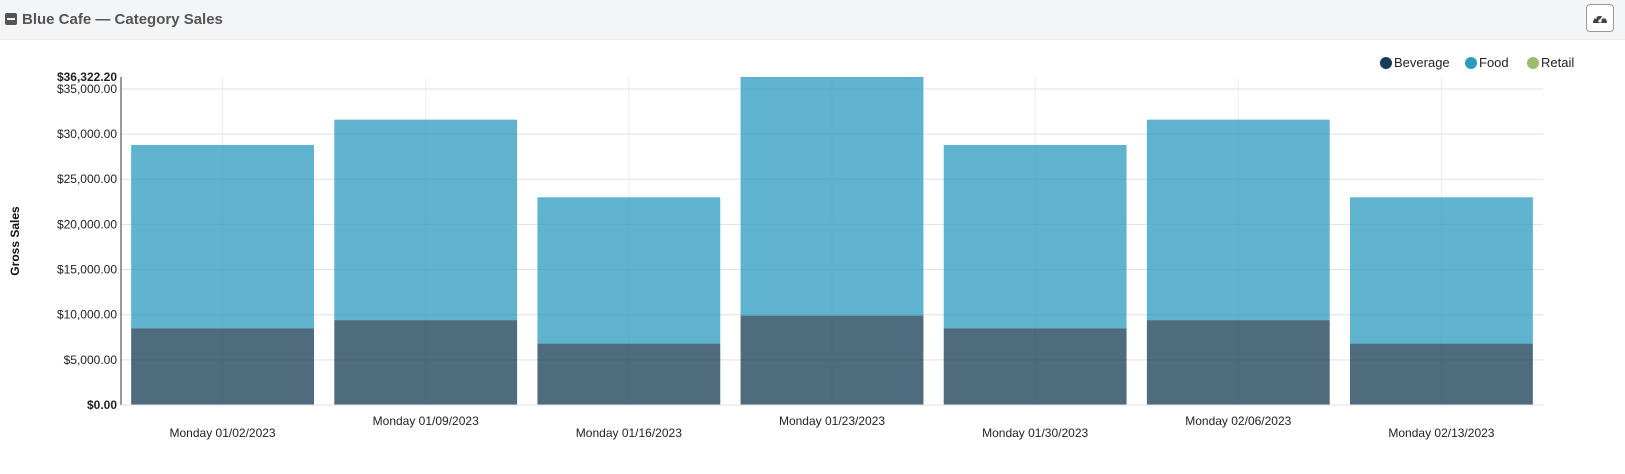 This screenshot has height=474, width=1625. I want to click on x-tick-label: Monday 01/30/2023, so click(1035, 433).